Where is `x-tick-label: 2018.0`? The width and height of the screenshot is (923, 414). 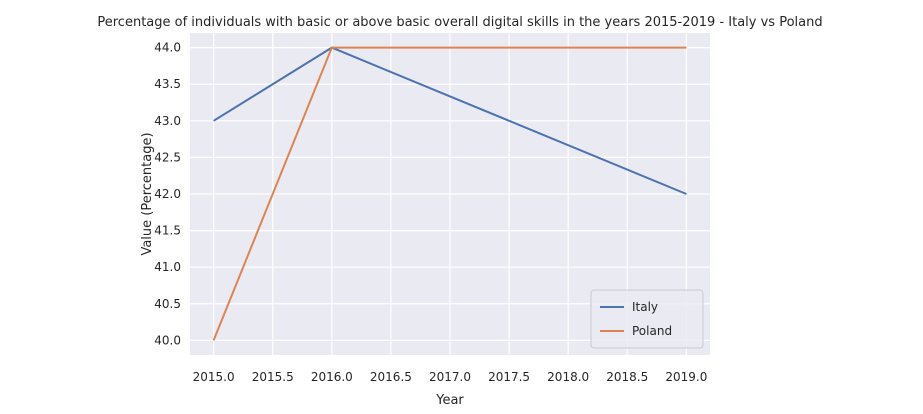 x-tick-label: 2018.0 is located at coordinates (568, 377).